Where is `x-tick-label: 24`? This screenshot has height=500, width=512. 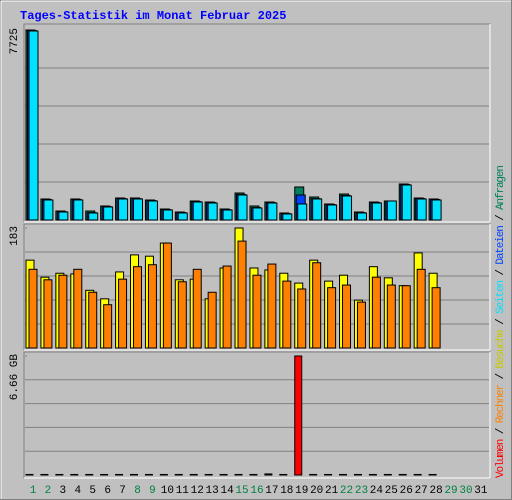
x-tick-label: 24 is located at coordinates (377, 491).